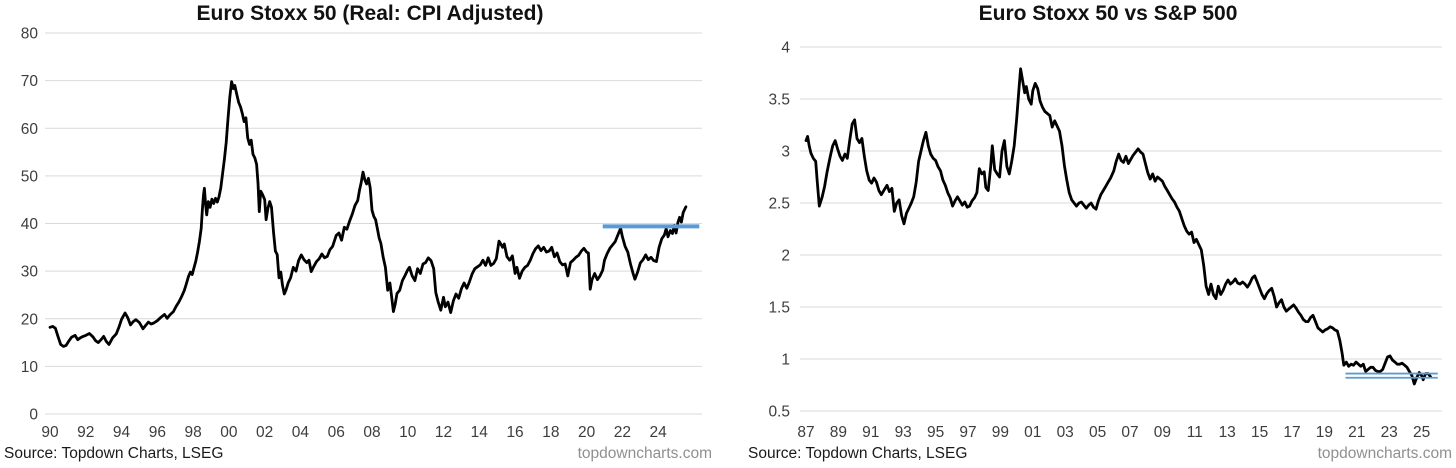 The width and height of the screenshot is (1456, 468). I want to click on x-tick-label: 08, so click(371, 432).